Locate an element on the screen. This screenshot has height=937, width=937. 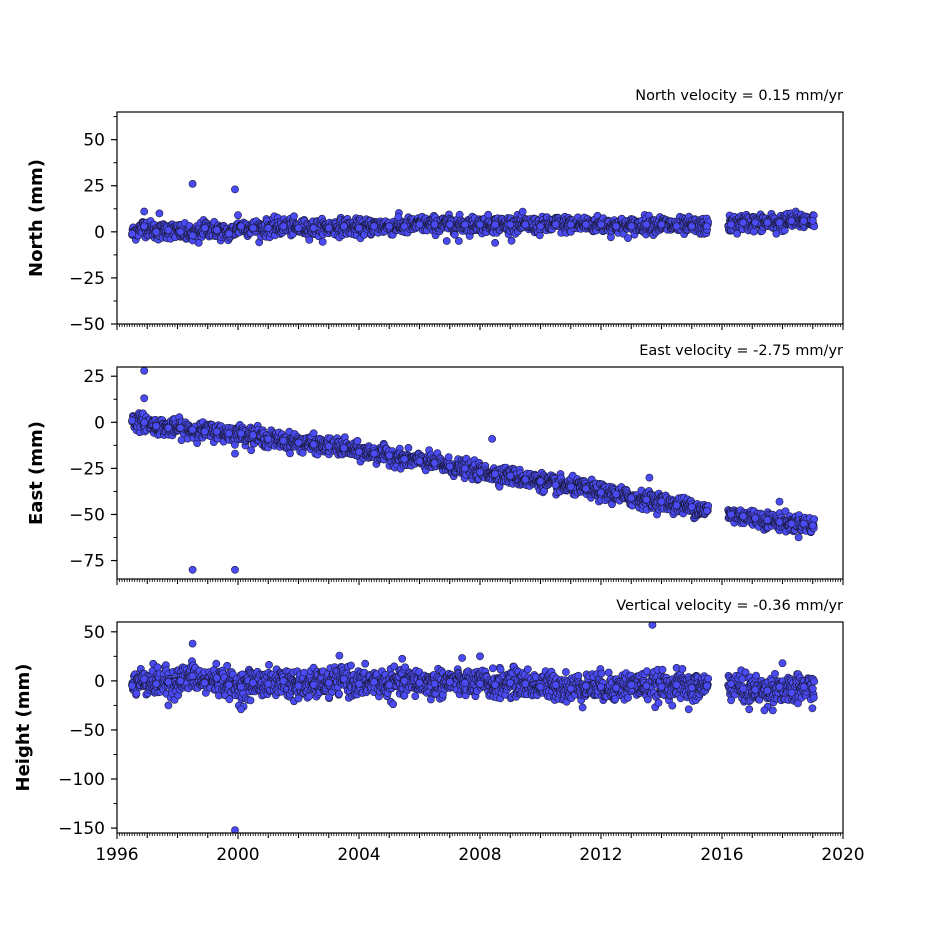
y-tick-label: −50 is located at coordinates (87, 325).